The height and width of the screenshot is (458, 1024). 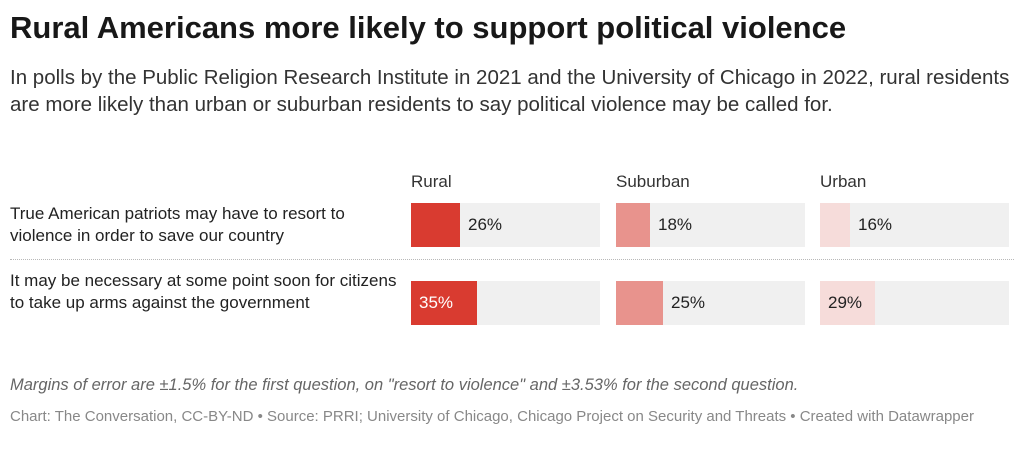 I want to click on bar-track: 35%, so click(x=505, y=303).